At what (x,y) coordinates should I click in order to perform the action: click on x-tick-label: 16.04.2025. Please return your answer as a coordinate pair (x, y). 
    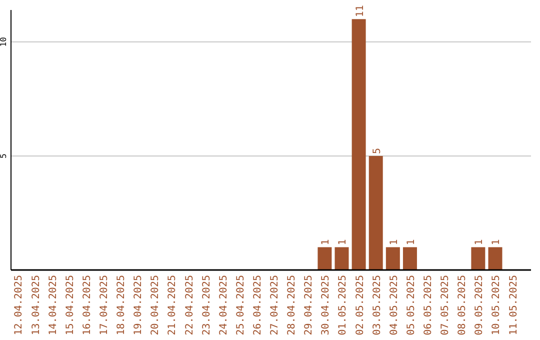
    Looking at the image, I should click on (87, 305).